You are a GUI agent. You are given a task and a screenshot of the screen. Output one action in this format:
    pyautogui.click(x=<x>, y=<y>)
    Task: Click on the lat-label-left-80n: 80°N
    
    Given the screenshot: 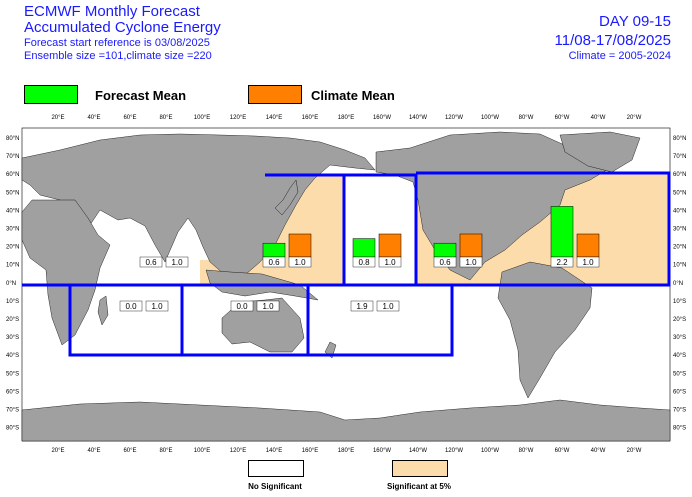 What is the action you would take?
    pyautogui.click(x=12, y=139)
    